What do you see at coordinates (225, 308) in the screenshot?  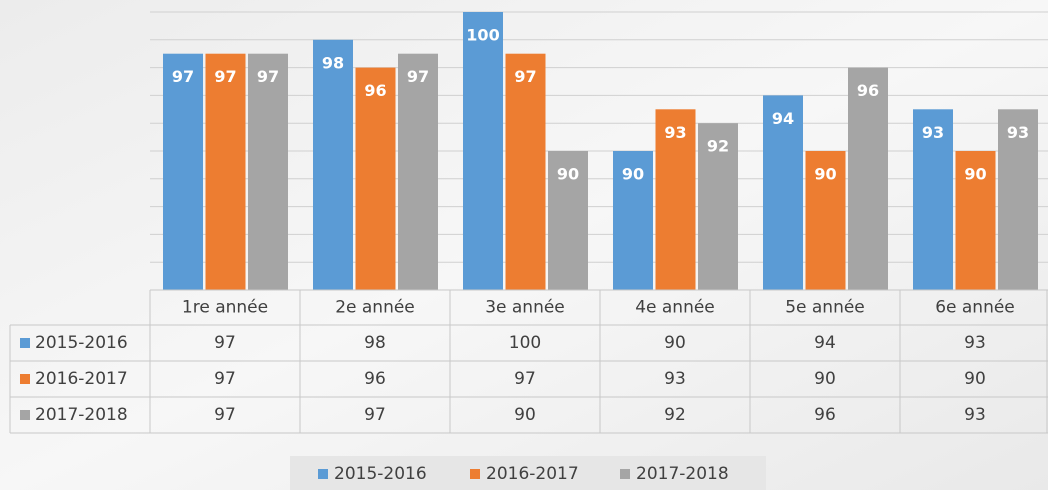 I see `x-tick-label: 1re année` at bounding box center [225, 308].